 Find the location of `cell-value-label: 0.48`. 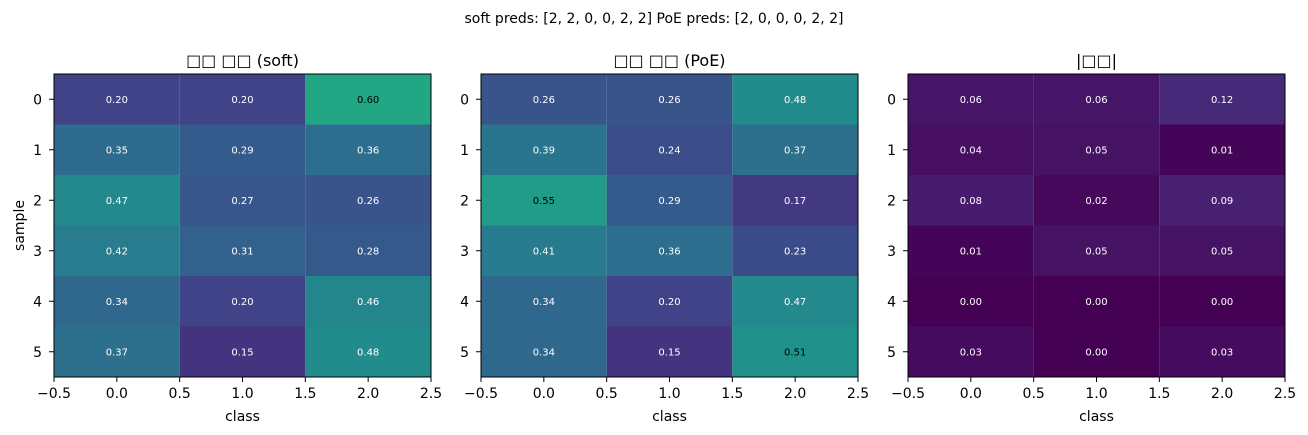

cell-value-label: 0.48 is located at coordinates (368, 352).